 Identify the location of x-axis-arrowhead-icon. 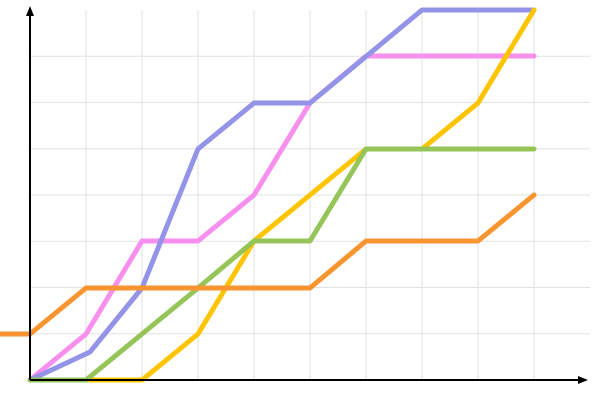
(583, 380).